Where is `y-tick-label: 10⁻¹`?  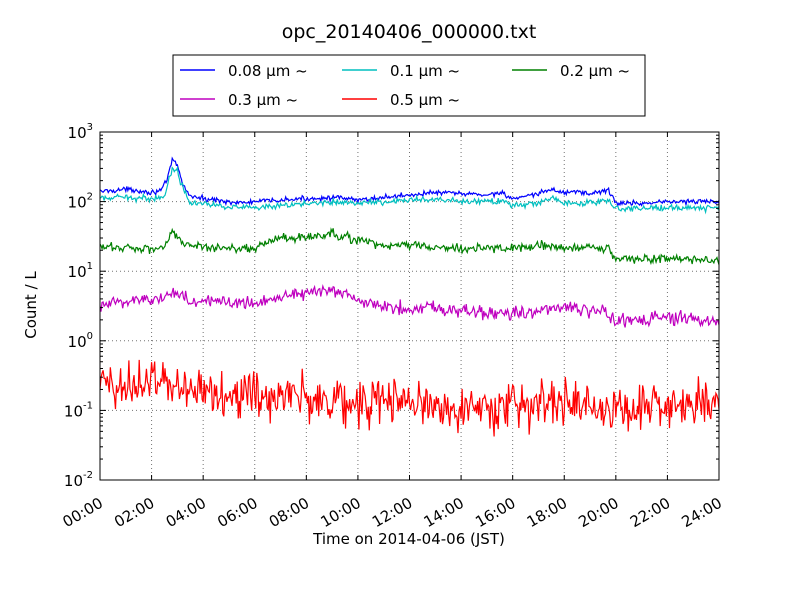 y-tick-label: 10⁻¹ is located at coordinates (78, 410).